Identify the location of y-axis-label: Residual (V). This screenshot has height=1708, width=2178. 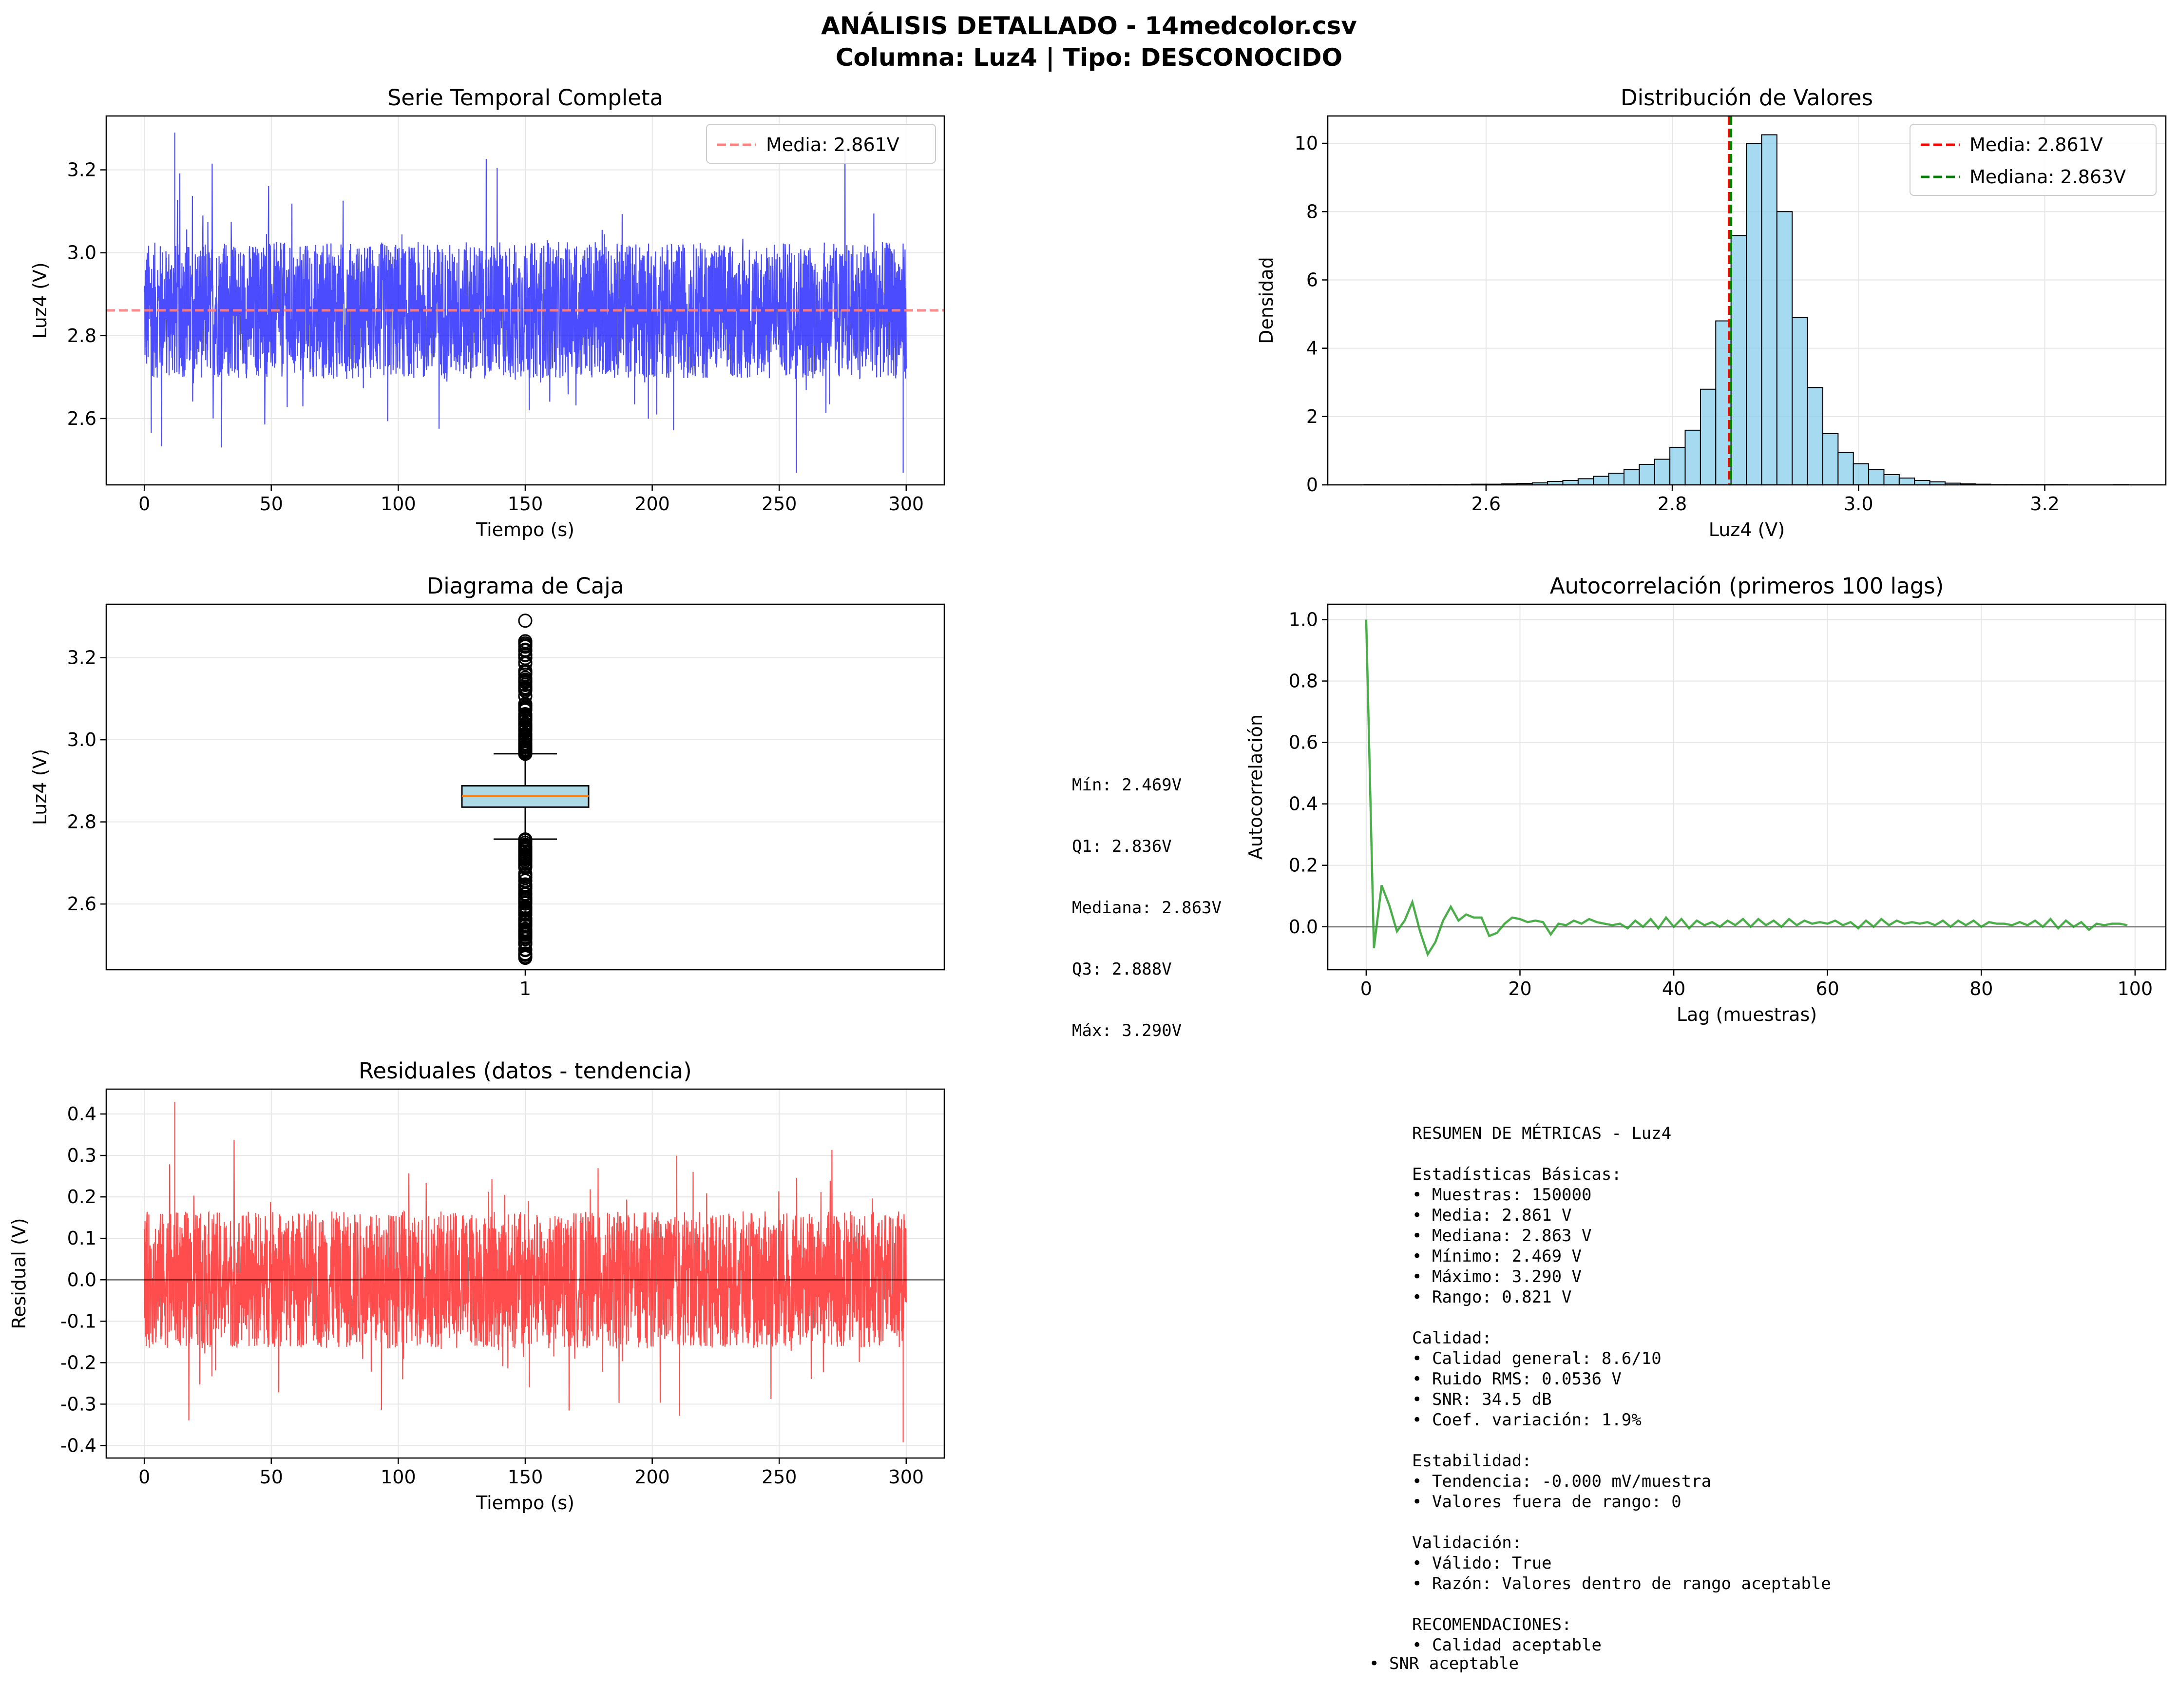
(19, 1274).